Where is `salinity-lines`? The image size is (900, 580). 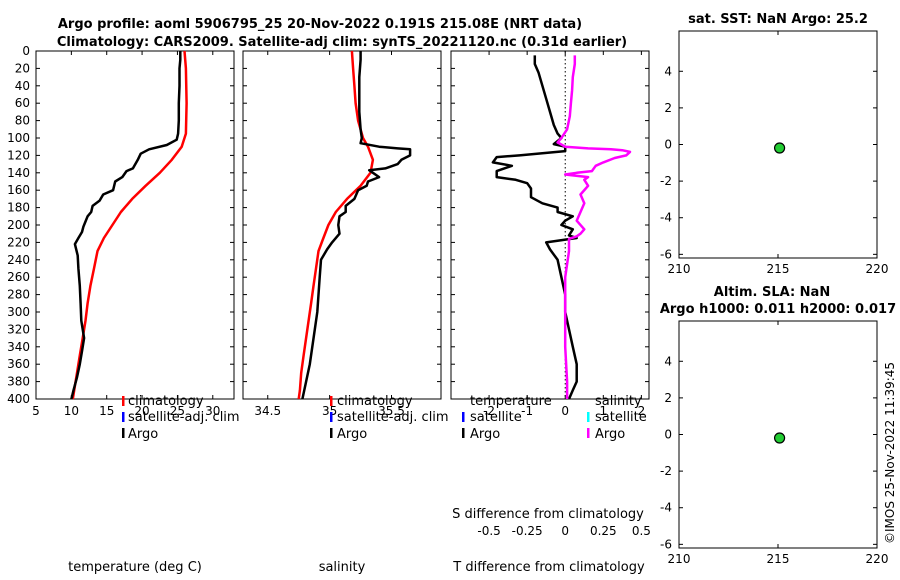
salinity-lines is located at coordinates (354, 225).